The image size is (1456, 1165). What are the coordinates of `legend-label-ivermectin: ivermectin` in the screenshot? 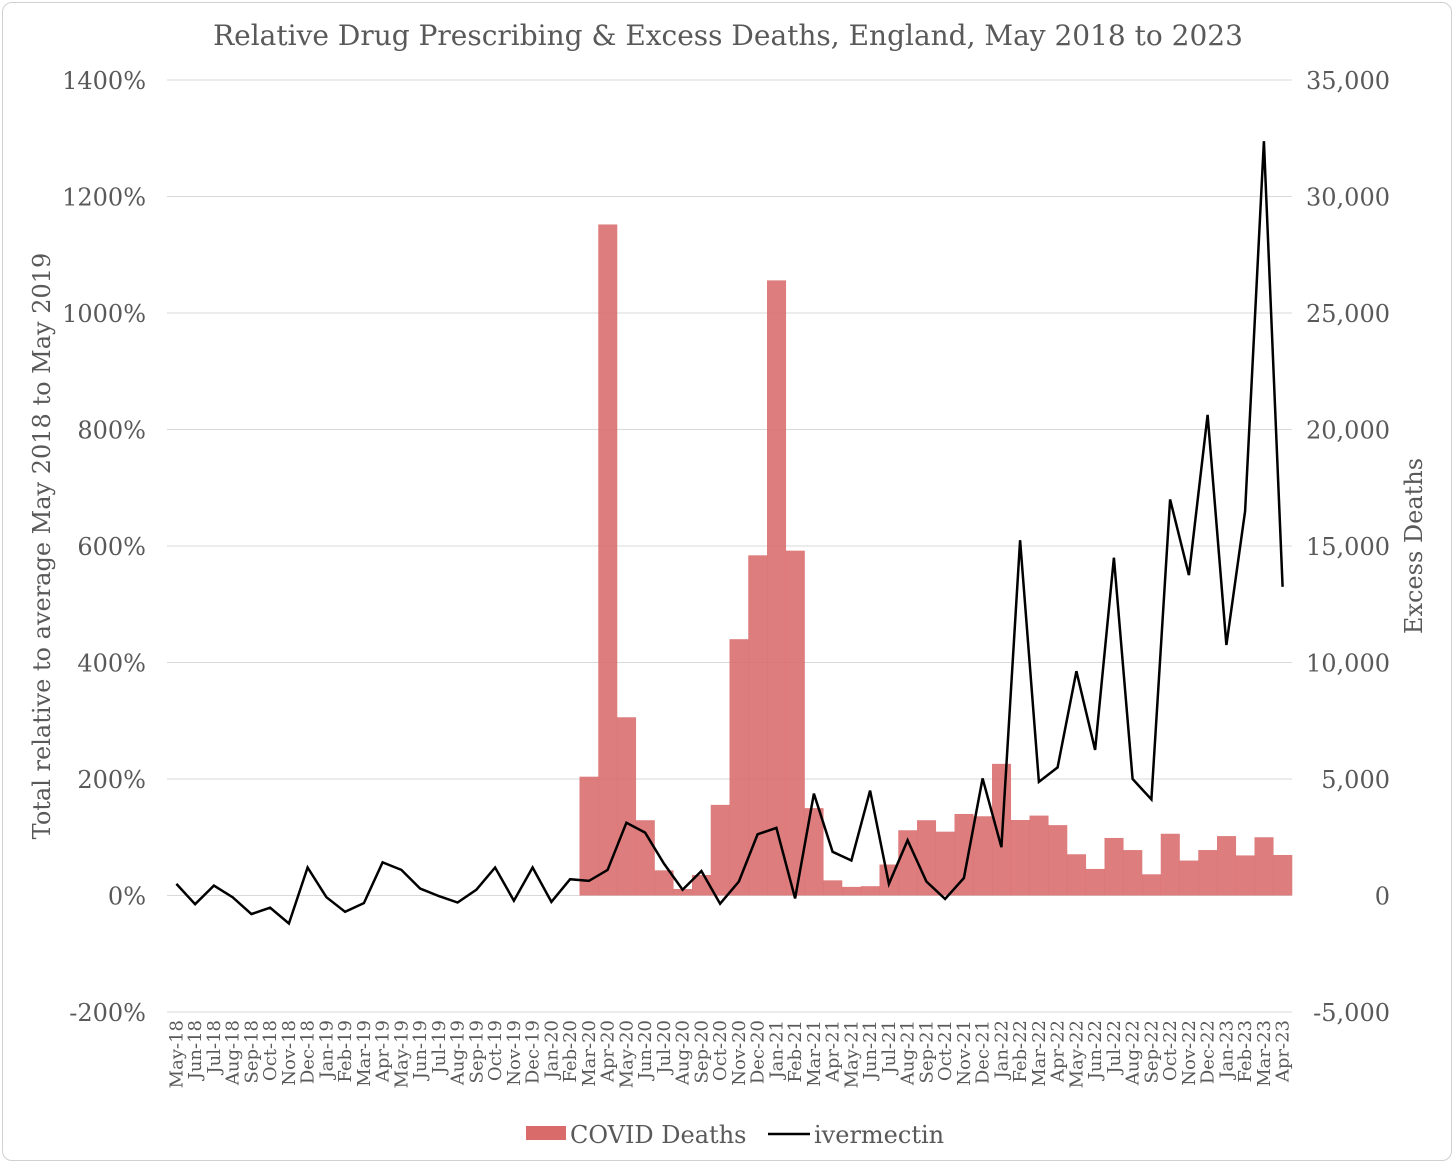 It's located at (879, 1135).